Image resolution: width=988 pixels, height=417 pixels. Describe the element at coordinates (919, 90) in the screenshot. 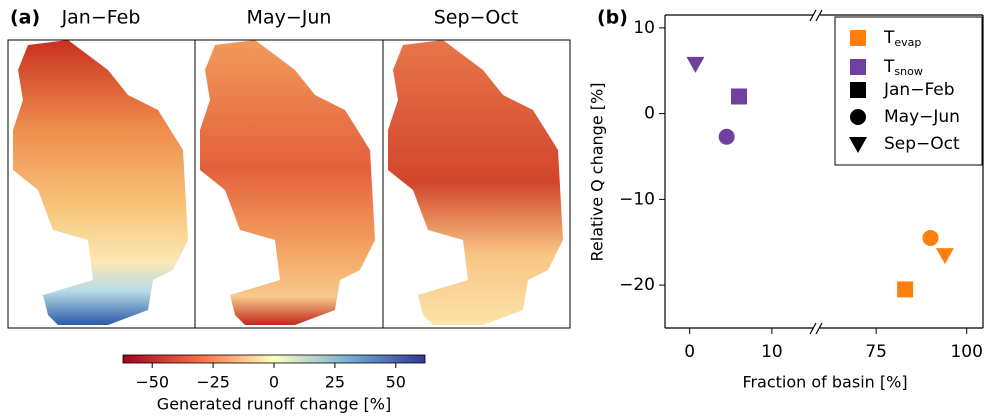

I see `legend-label: Jan−Feb` at that location.